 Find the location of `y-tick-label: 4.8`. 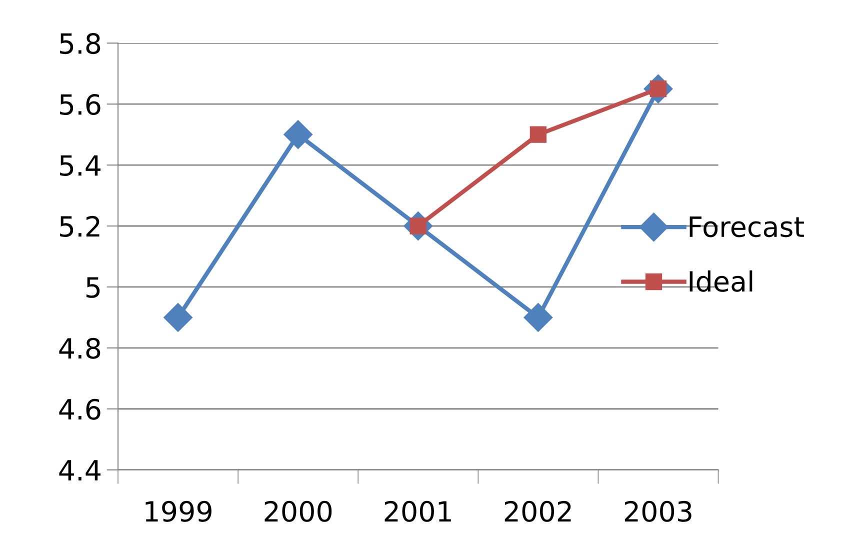

y-tick-label: 4.8 is located at coordinates (79, 348).